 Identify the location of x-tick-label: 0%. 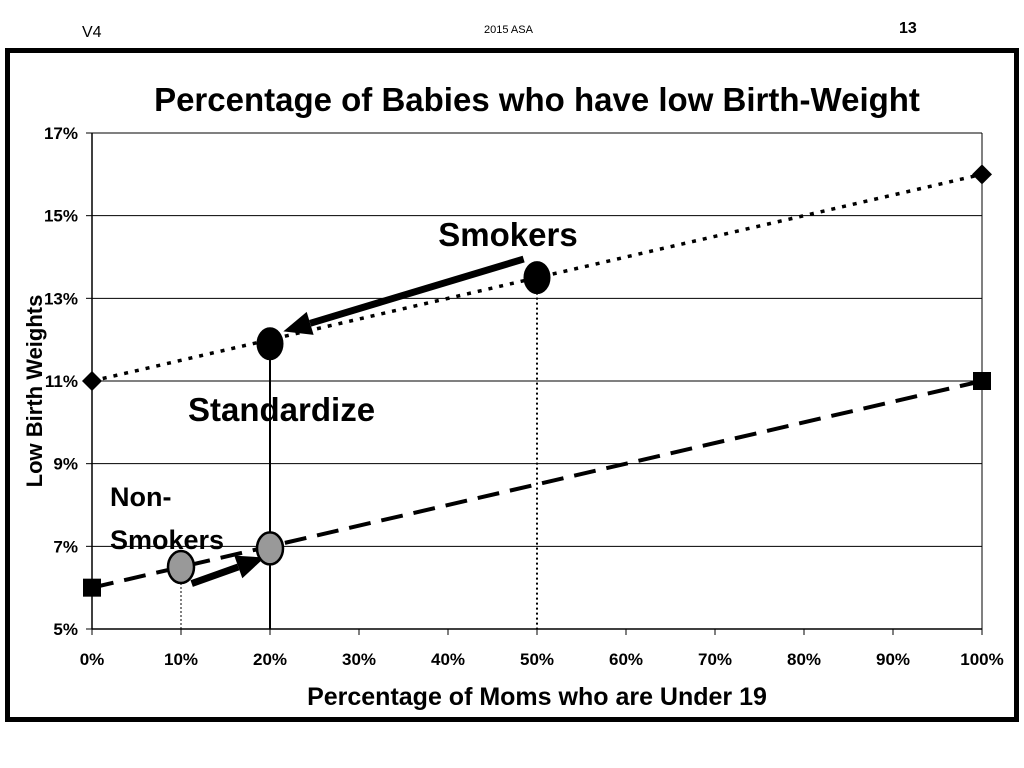
(92, 659).